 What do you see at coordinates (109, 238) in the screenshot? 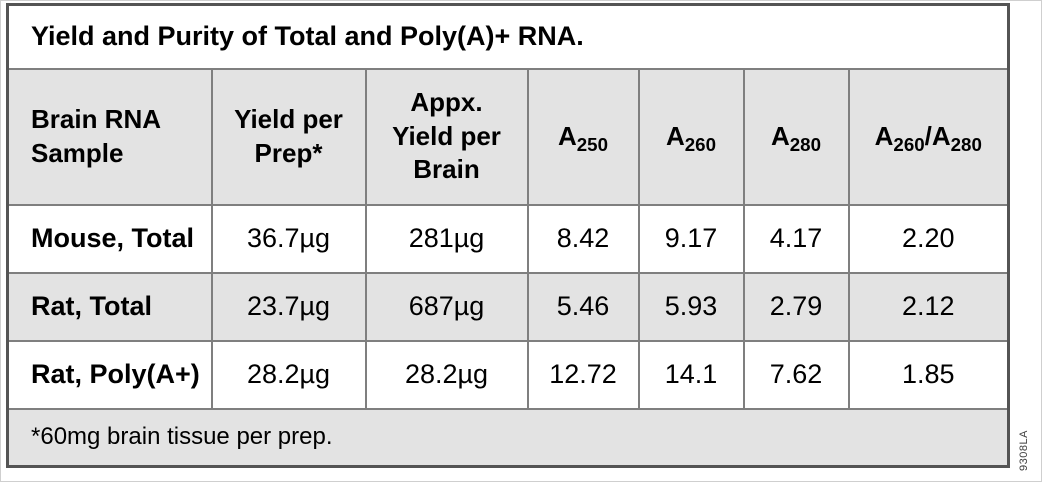
I see `cell-sample: Mouse, Total` at bounding box center [109, 238].